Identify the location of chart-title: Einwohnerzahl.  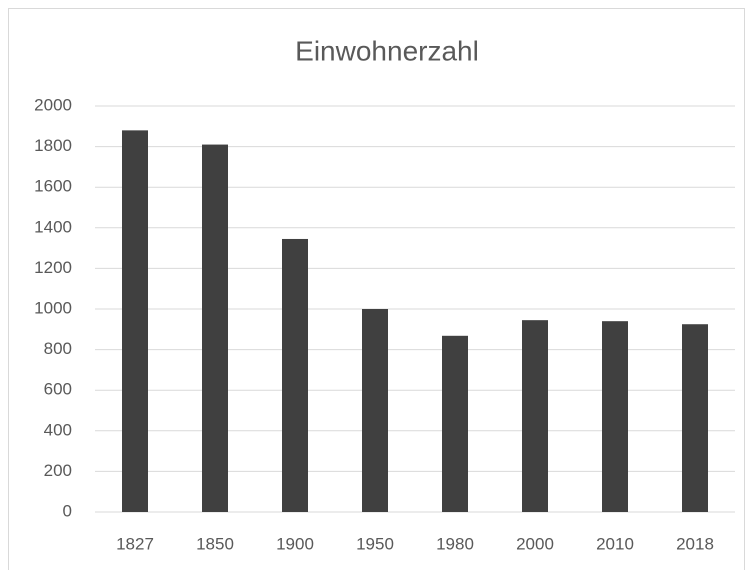
(387, 50).